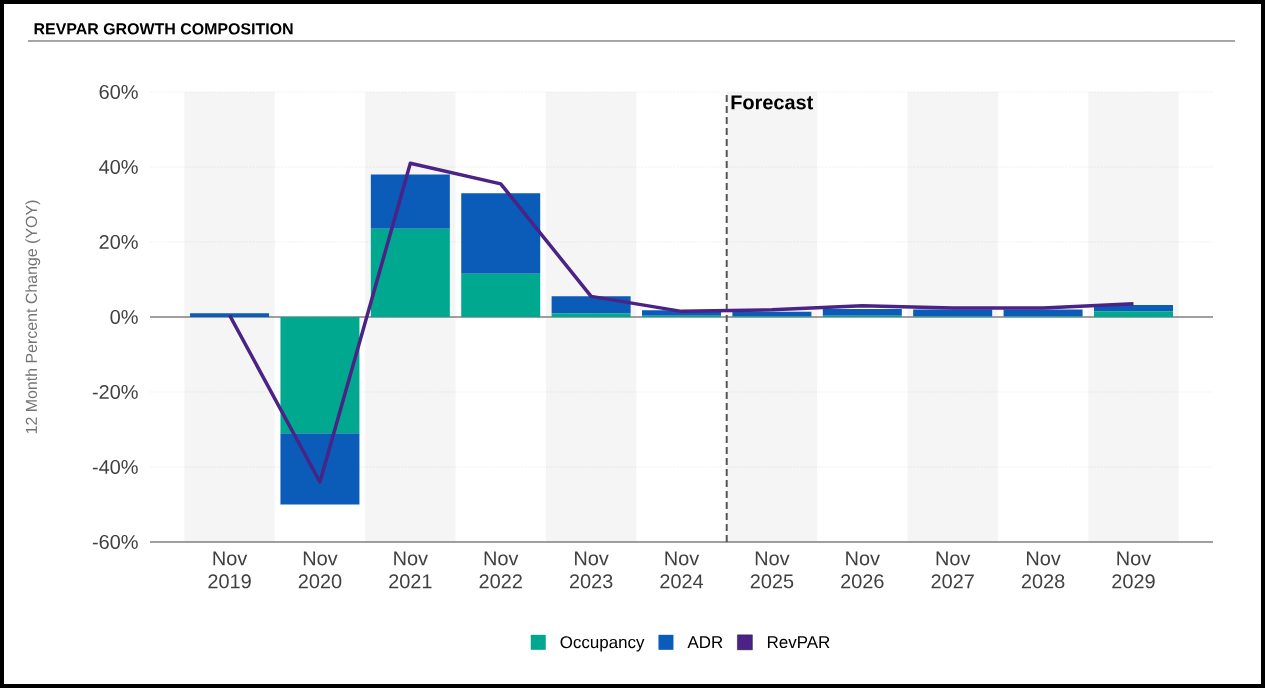  What do you see at coordinates (500, 570) in the screenshot?
I see `x-tick-label: Nov 2022` at bounding box center [500, 570].